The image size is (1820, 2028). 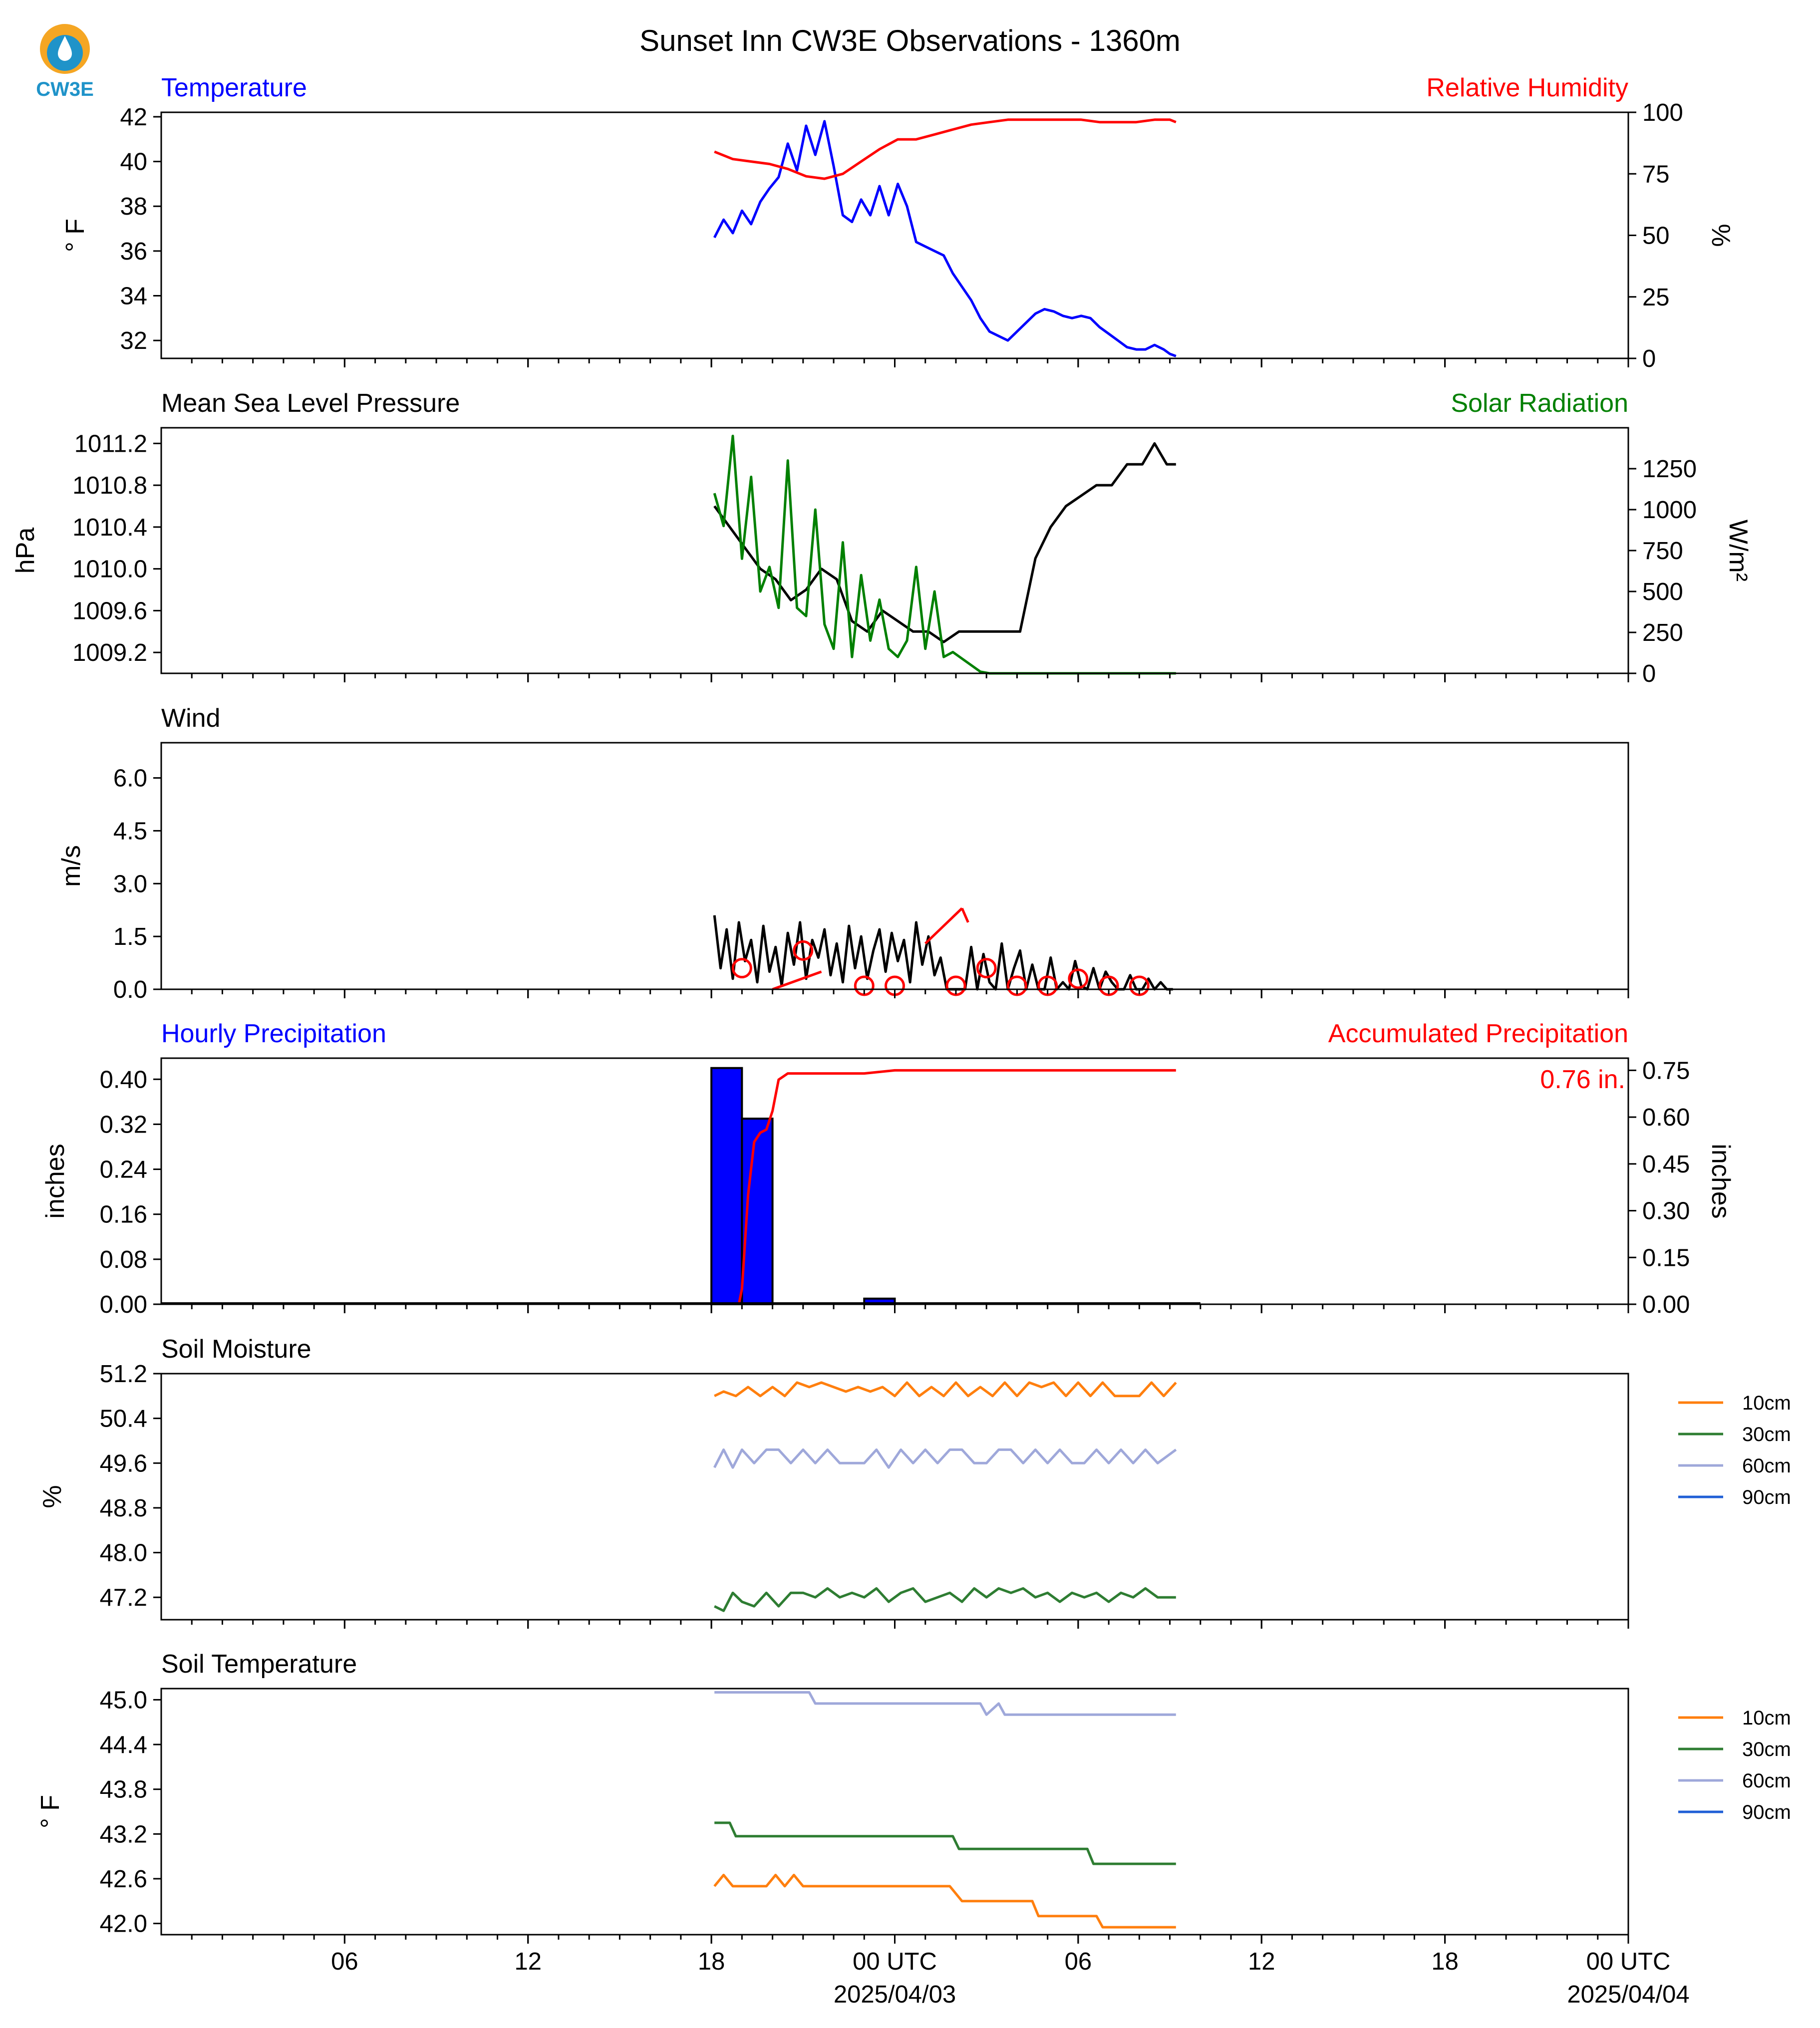 What do you see at coordinates (910, 40) in the screenshot?
I see `chart-title: Sunset Inn CW3E Observations - 1360m` at bounding box center [910, 40].